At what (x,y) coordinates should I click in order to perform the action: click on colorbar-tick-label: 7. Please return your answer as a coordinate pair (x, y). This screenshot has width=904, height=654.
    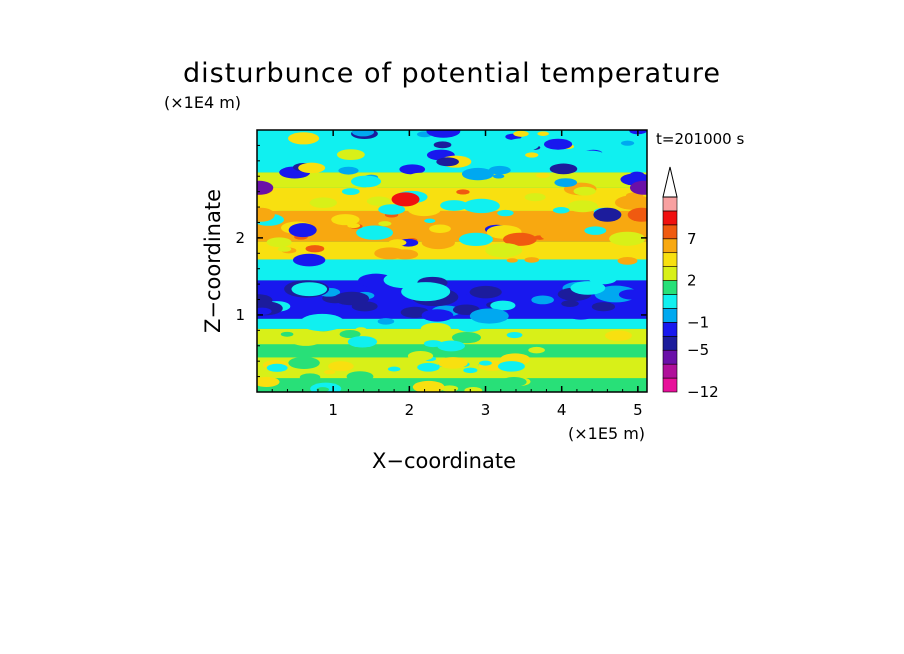
    Looking at the image, I should click on (692, 239).